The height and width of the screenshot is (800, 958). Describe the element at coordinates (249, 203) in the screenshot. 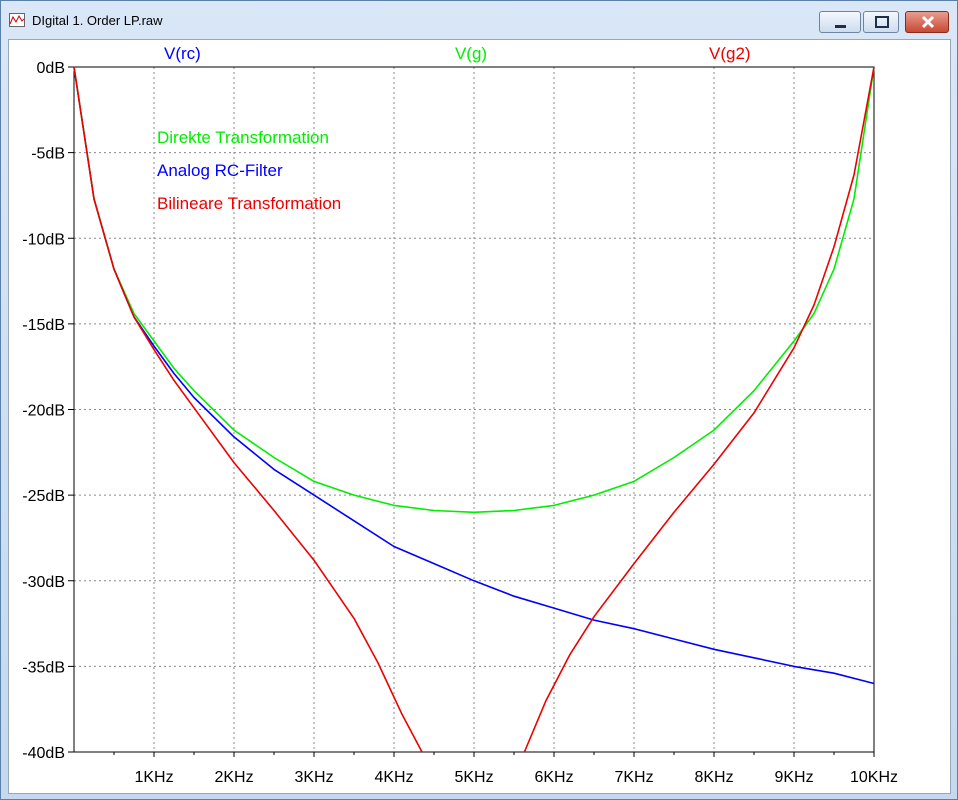

I see `legend-entry: Bilineare Transformation` at that location.